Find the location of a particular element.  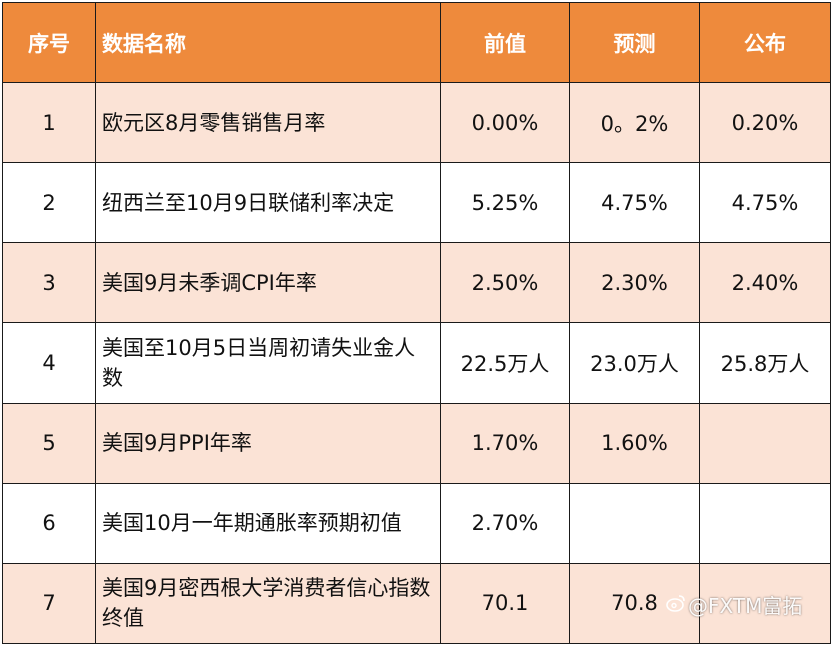

row-index: 2 is located at coordinates (49, 203).